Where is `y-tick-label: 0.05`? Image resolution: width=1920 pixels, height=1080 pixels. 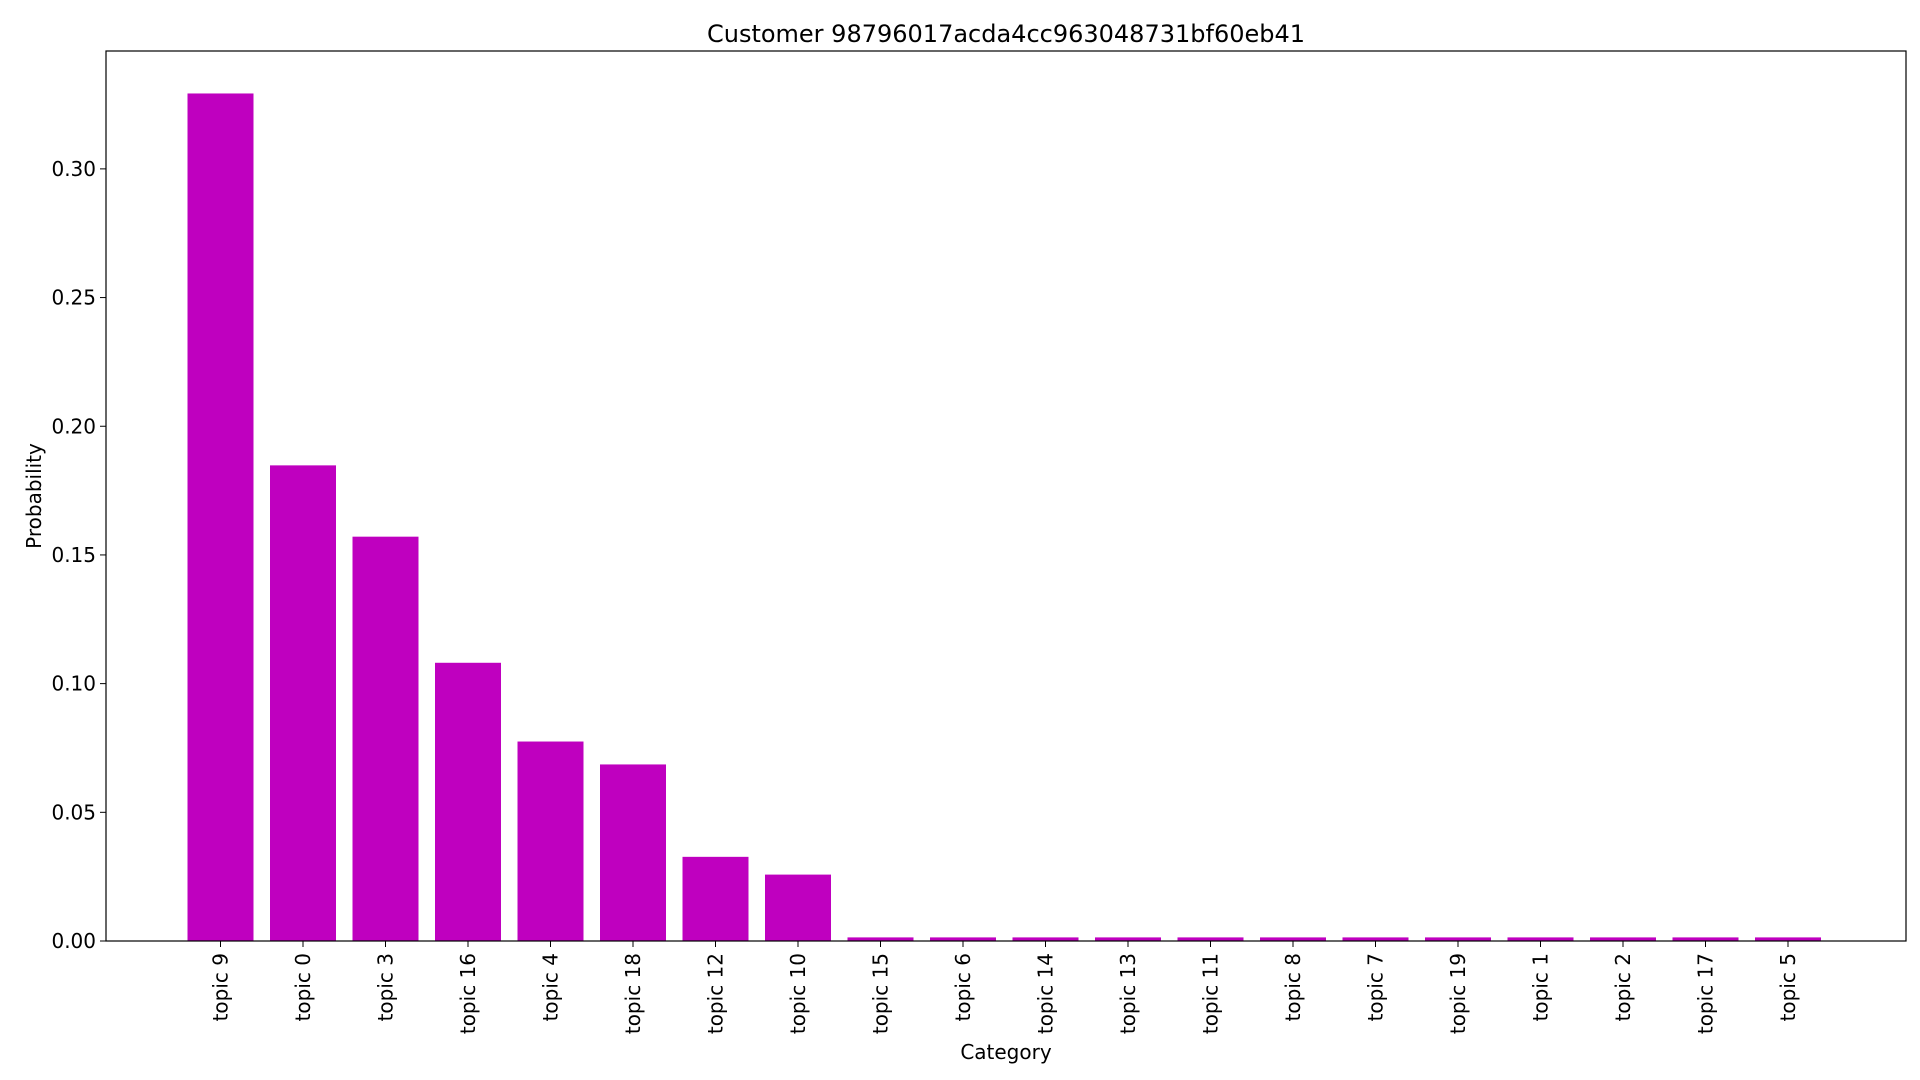
y-tick-label: 0.05 is located at coordinates (73, 812).